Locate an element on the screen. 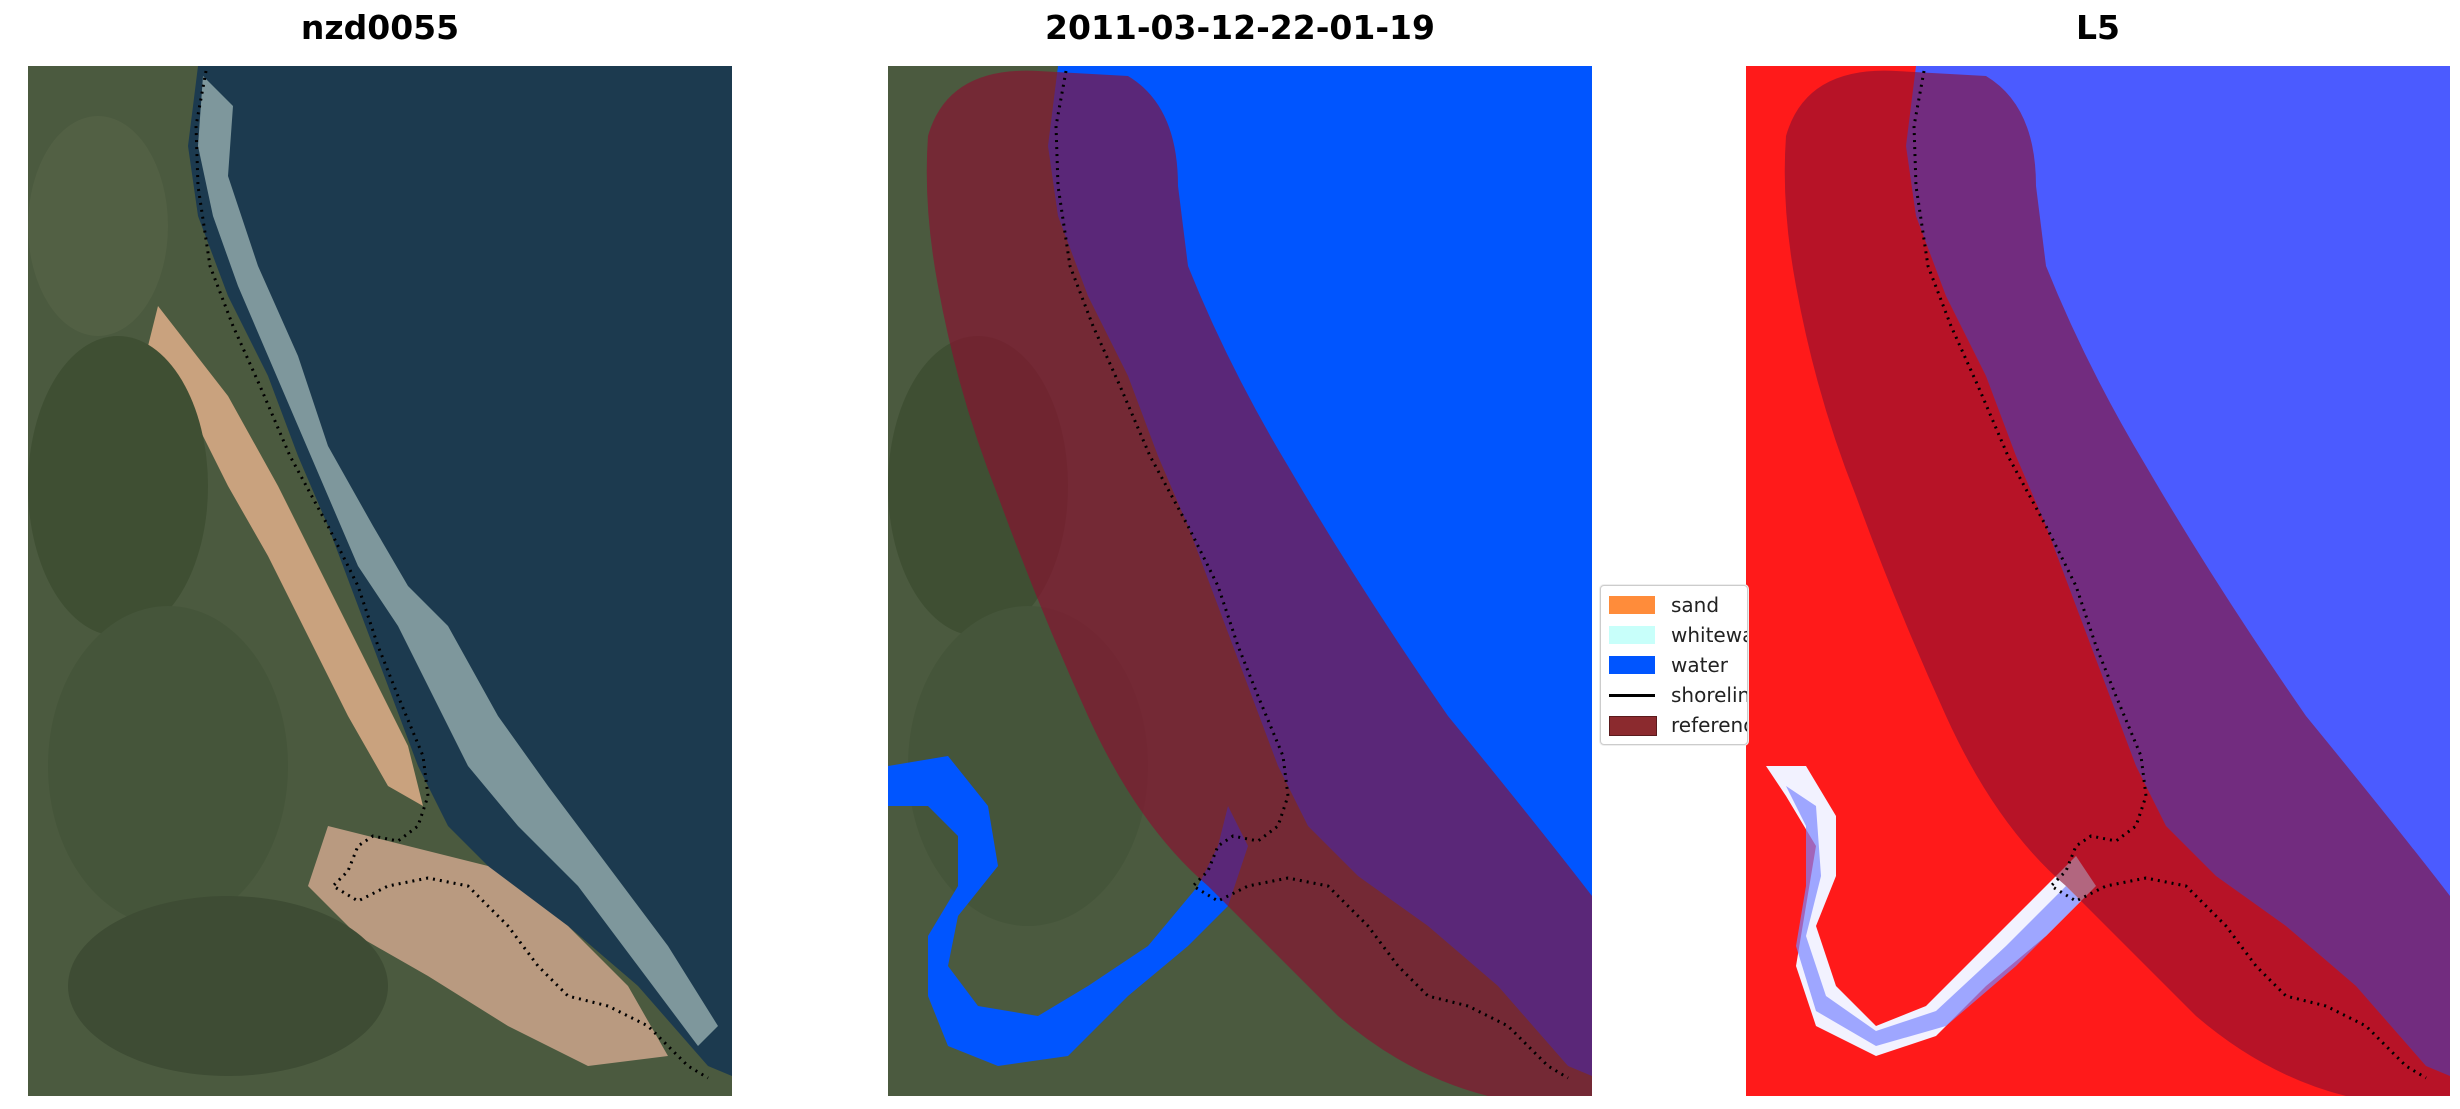  legend-label-water: water is located at coordinates (1699, 665).